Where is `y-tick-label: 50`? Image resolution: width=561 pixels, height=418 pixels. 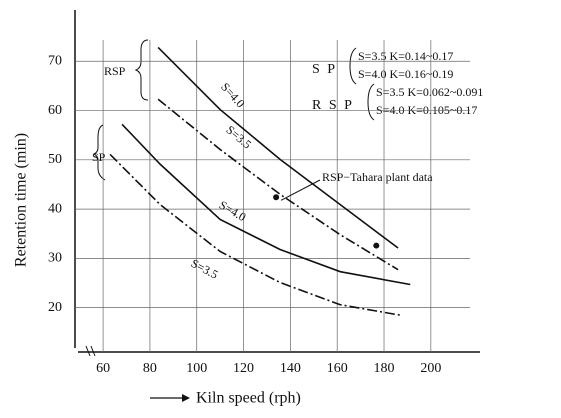 y-tick-label: 50 is located at coordinates (55, 159).